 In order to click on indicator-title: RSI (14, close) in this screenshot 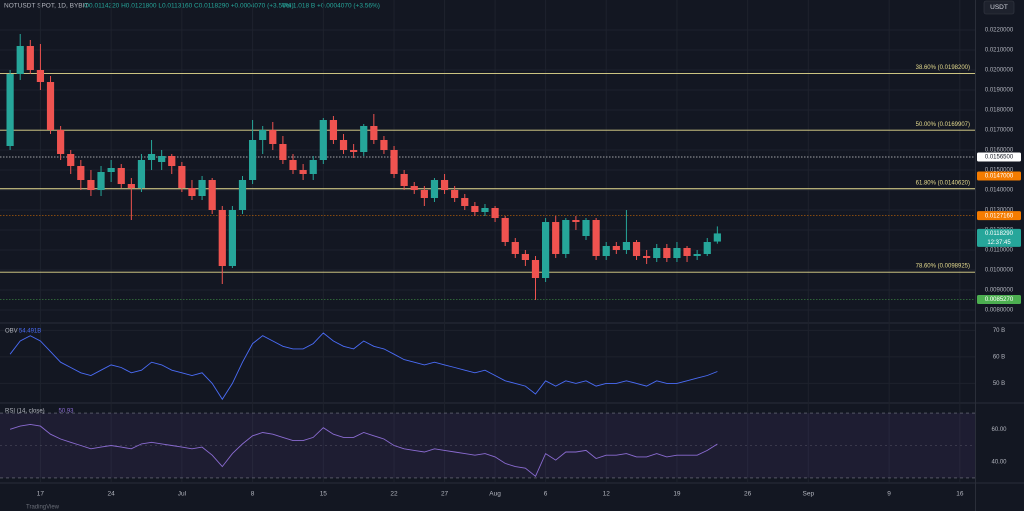, I will do `click(25, 412)`.